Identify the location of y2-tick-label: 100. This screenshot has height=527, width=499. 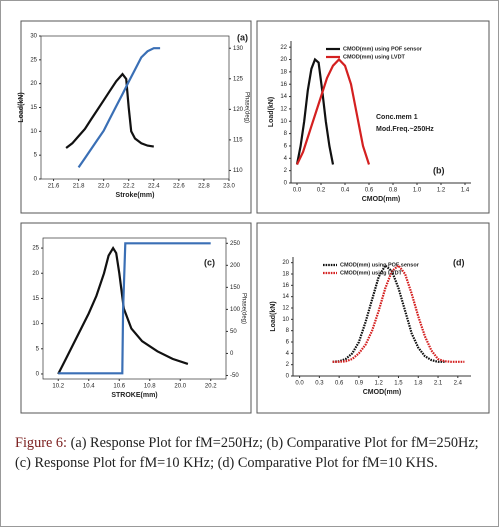
(235, 310).